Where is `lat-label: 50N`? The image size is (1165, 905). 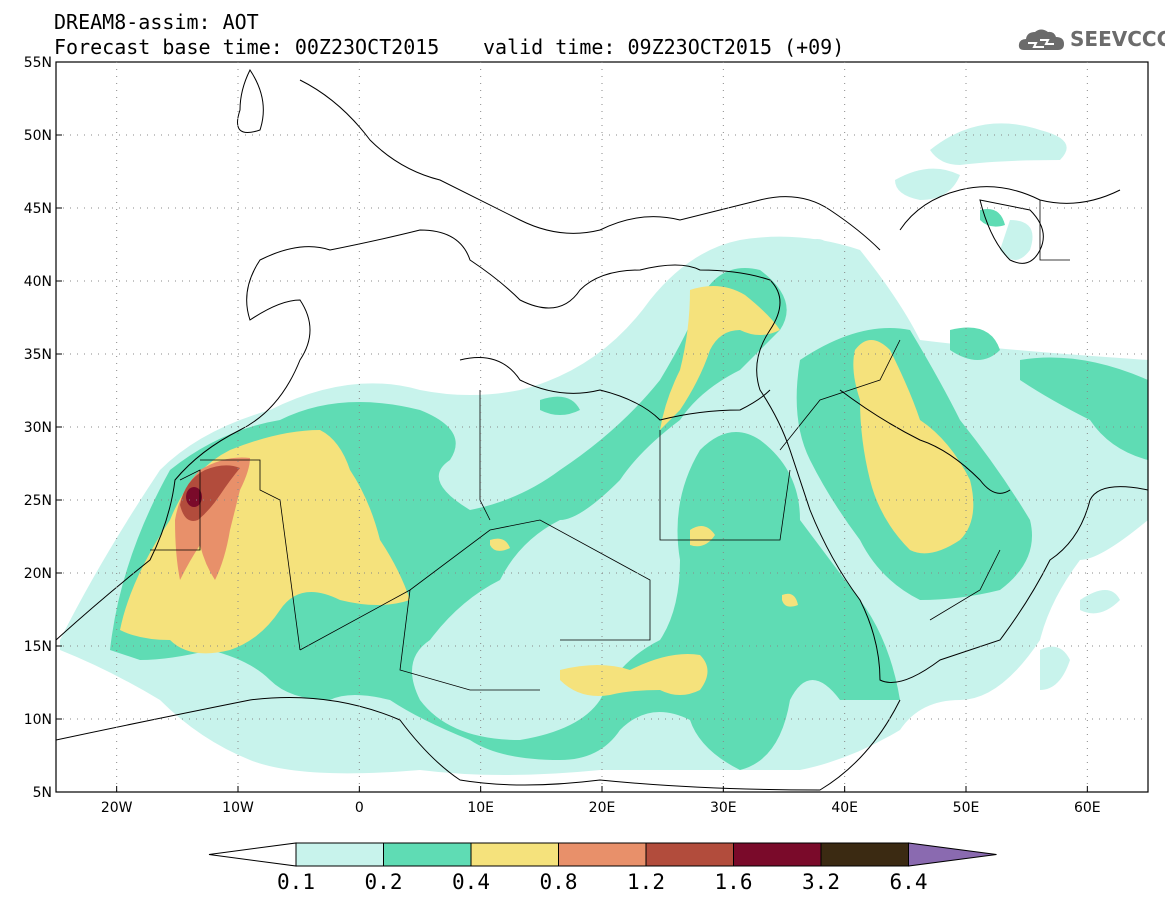
lat-label: 50N is located at coordinates (38, 136).